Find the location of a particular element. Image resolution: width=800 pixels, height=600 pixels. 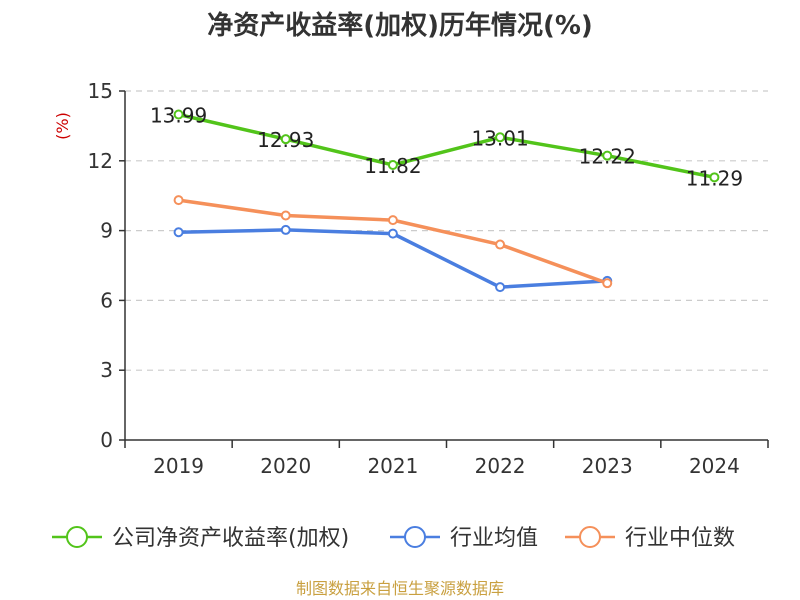

x-tick-label: 2021 is located at coordinates (392, 466).